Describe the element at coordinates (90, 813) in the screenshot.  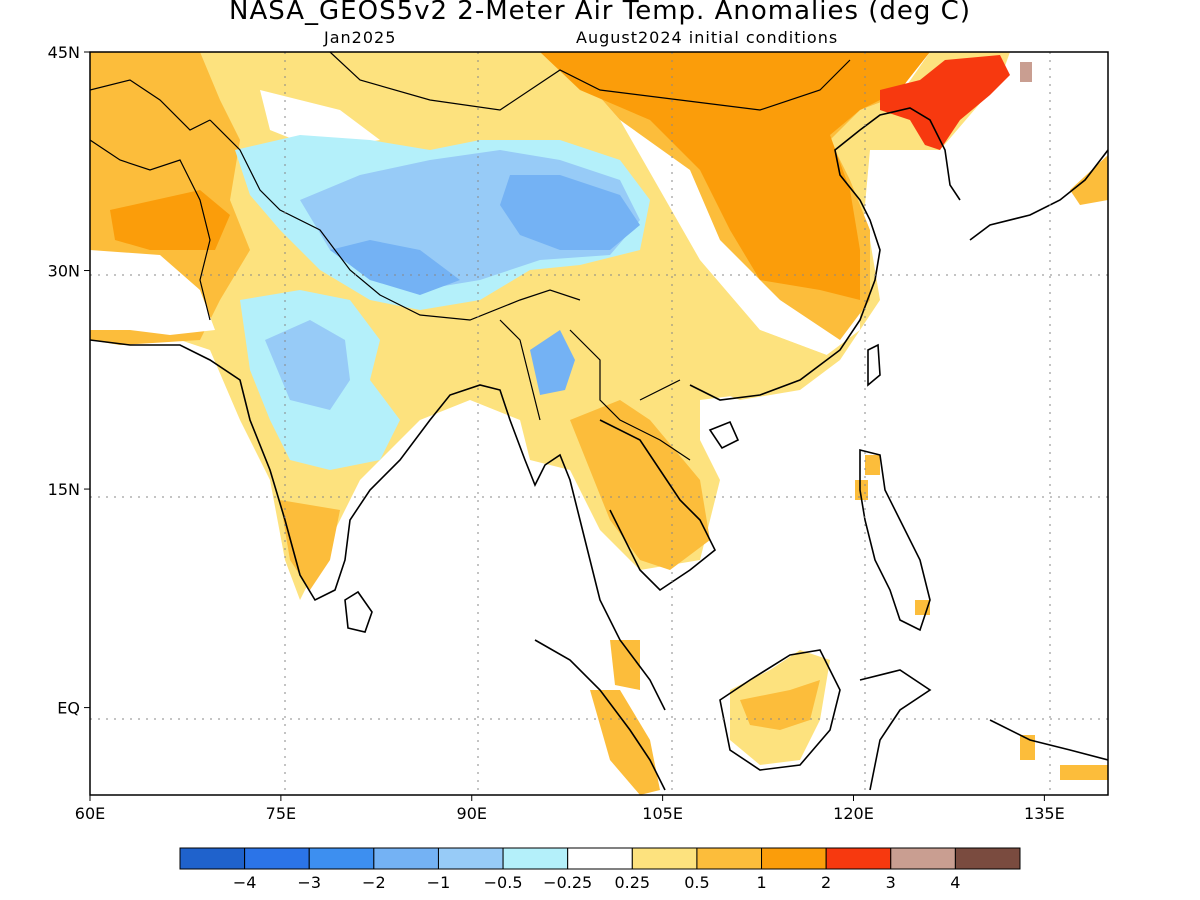
I see `x-tick-label: 60E` at that location.